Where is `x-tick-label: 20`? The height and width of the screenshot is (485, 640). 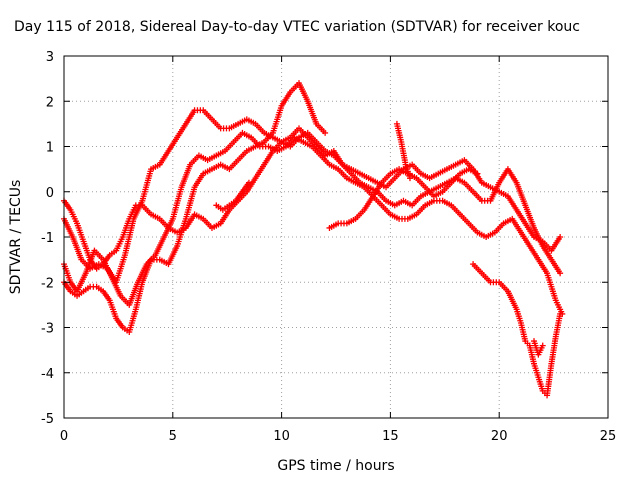 x-tick-label: 20 is located at coordinates (499, 436).